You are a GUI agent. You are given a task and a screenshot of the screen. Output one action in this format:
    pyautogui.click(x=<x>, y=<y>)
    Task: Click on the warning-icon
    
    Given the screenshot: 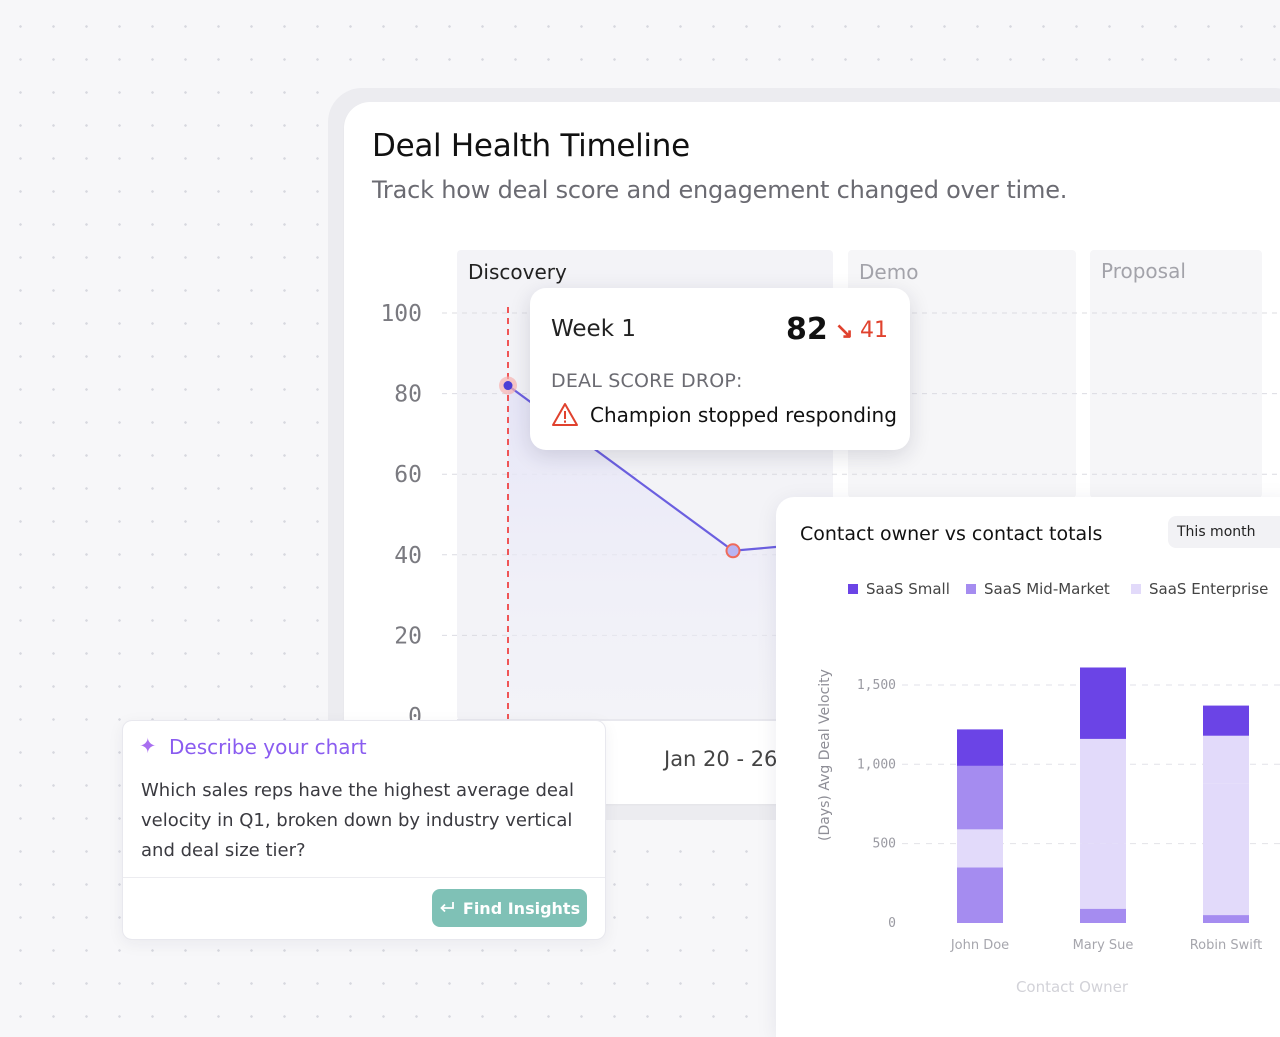 What is the action you would take?
    pyautogui.click(x=565, y=414)
    